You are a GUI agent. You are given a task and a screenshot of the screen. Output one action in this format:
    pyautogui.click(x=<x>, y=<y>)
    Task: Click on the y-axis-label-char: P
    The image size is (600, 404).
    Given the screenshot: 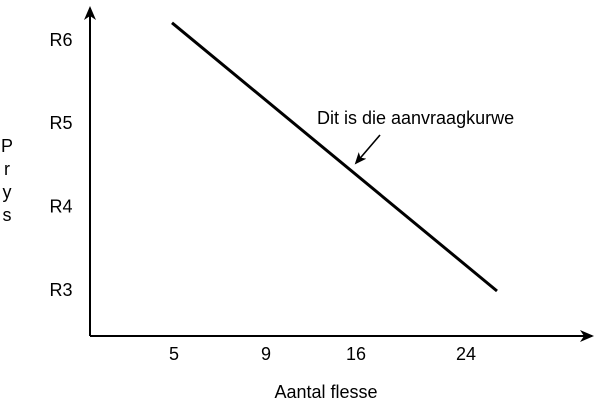 What is the action you would take?
    pyautogui.click(x=7, y=146)
    